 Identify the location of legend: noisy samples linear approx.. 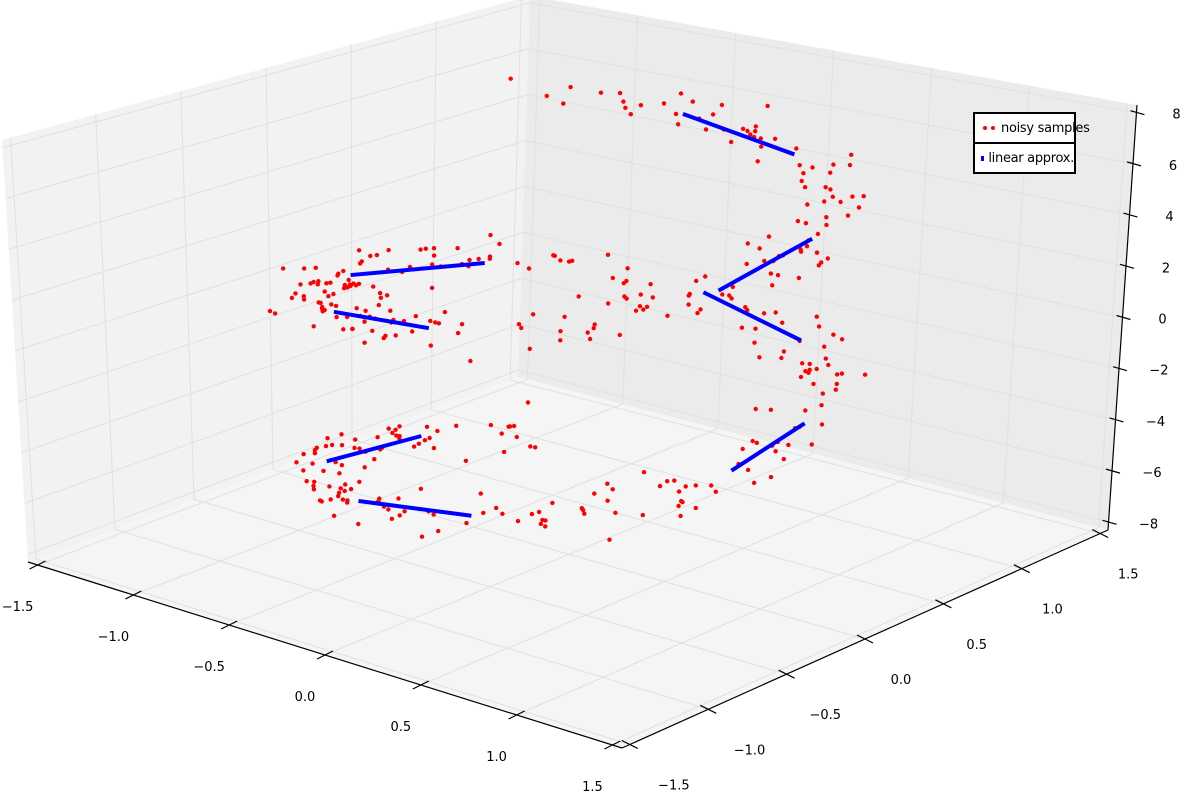
(1031, 143).